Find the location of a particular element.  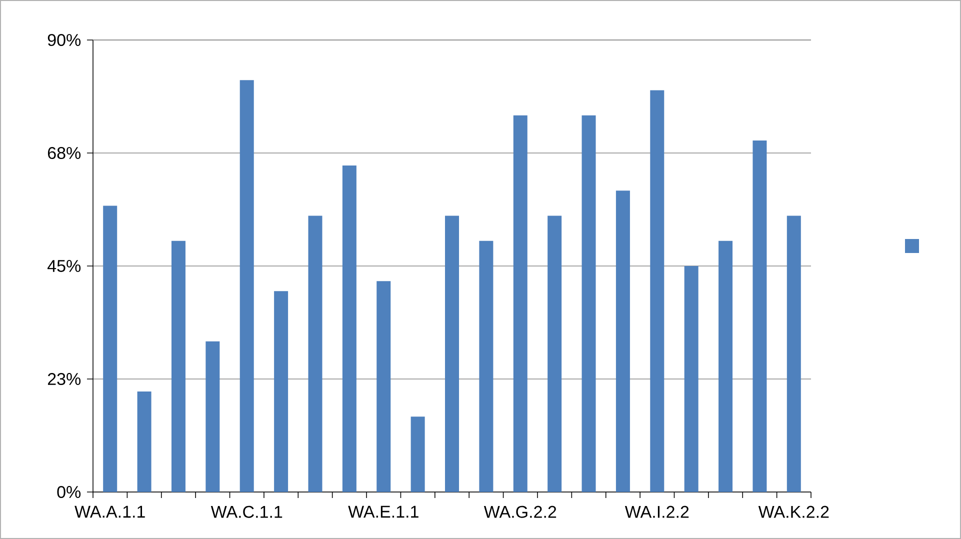

y-tick-label: 23% is located at coordinates (64, 379).